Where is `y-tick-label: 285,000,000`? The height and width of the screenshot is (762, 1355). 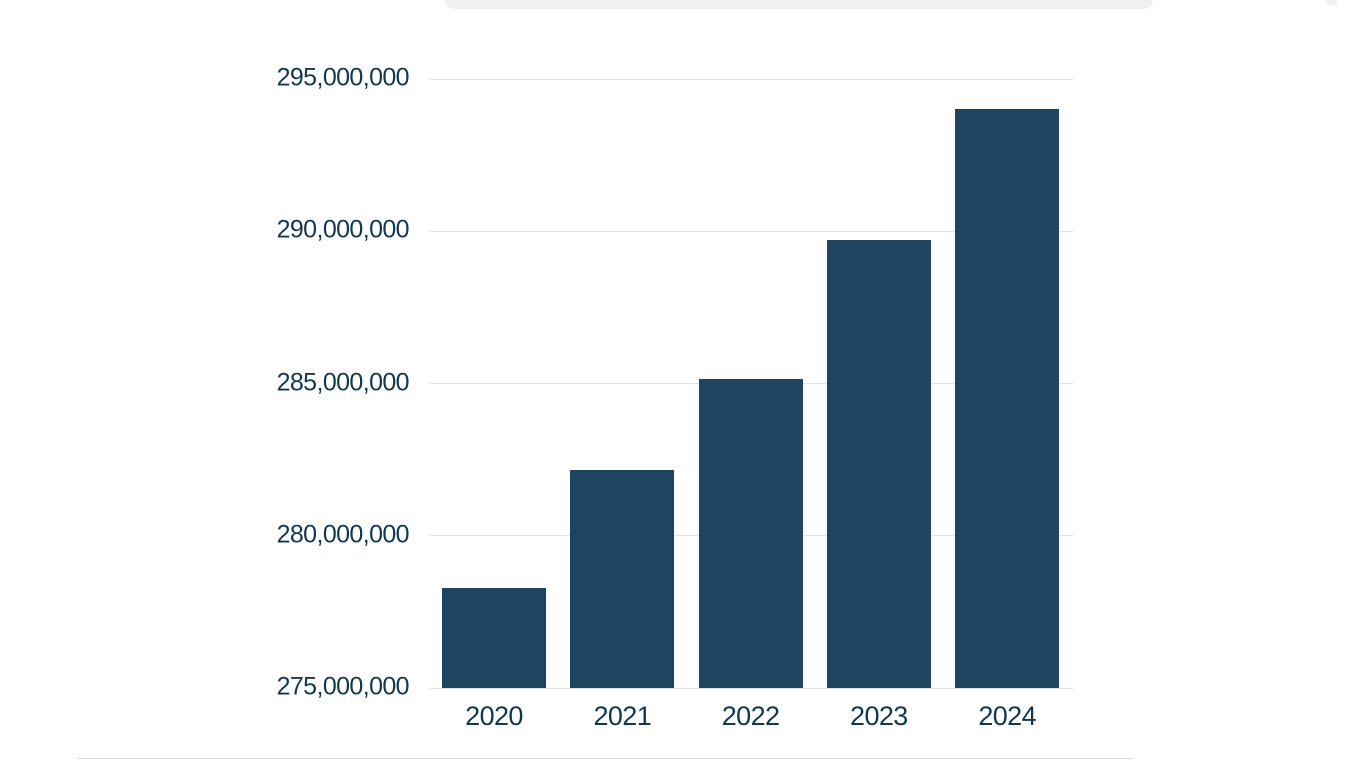 y-tick-label: 285,000,000 is located at coordinates (343, 381).